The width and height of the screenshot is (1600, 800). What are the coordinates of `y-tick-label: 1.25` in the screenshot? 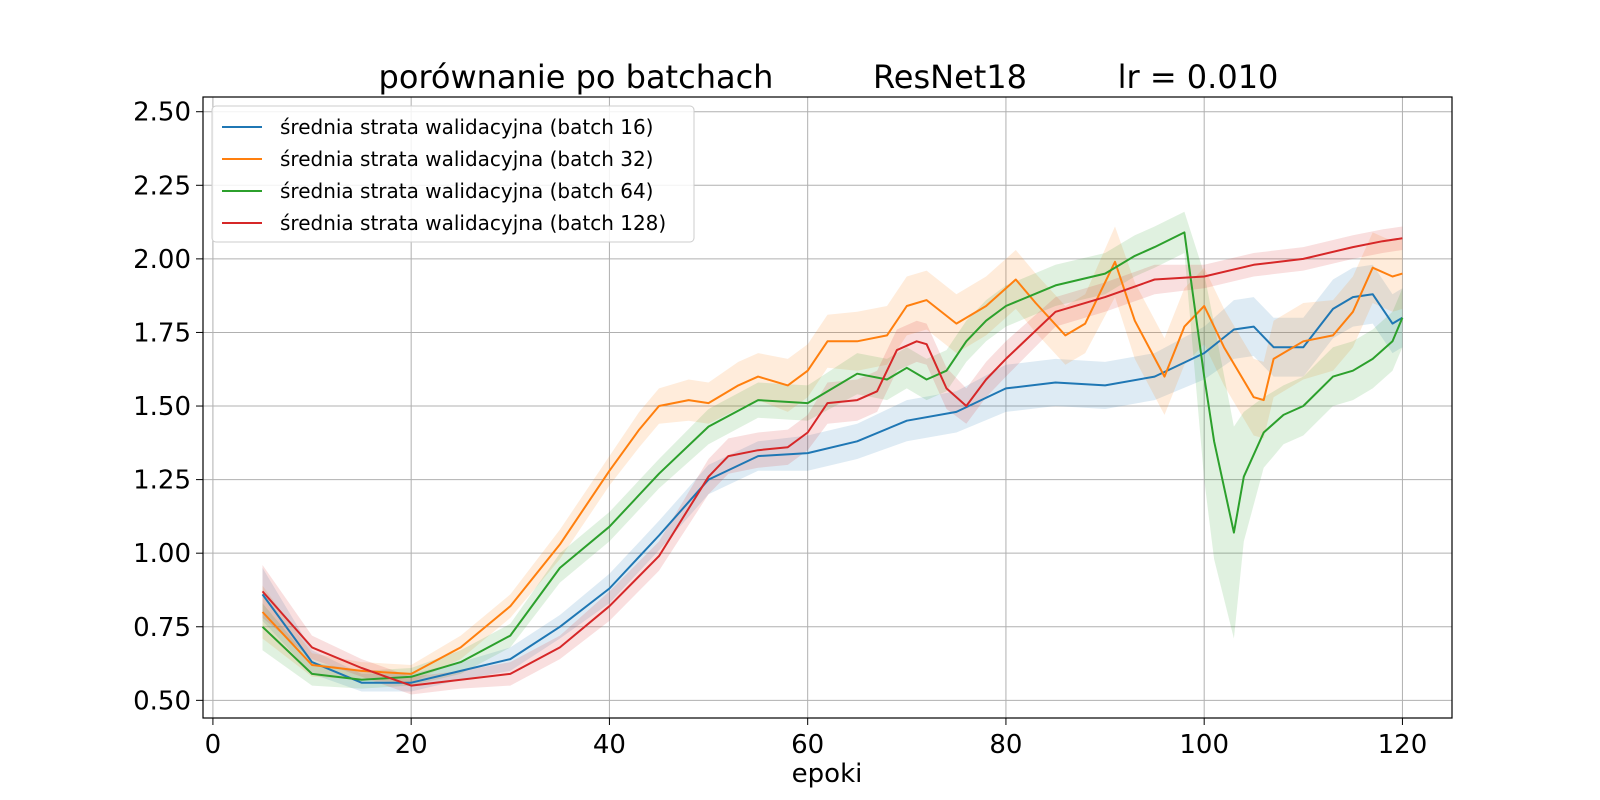 It's located at (162, 481).